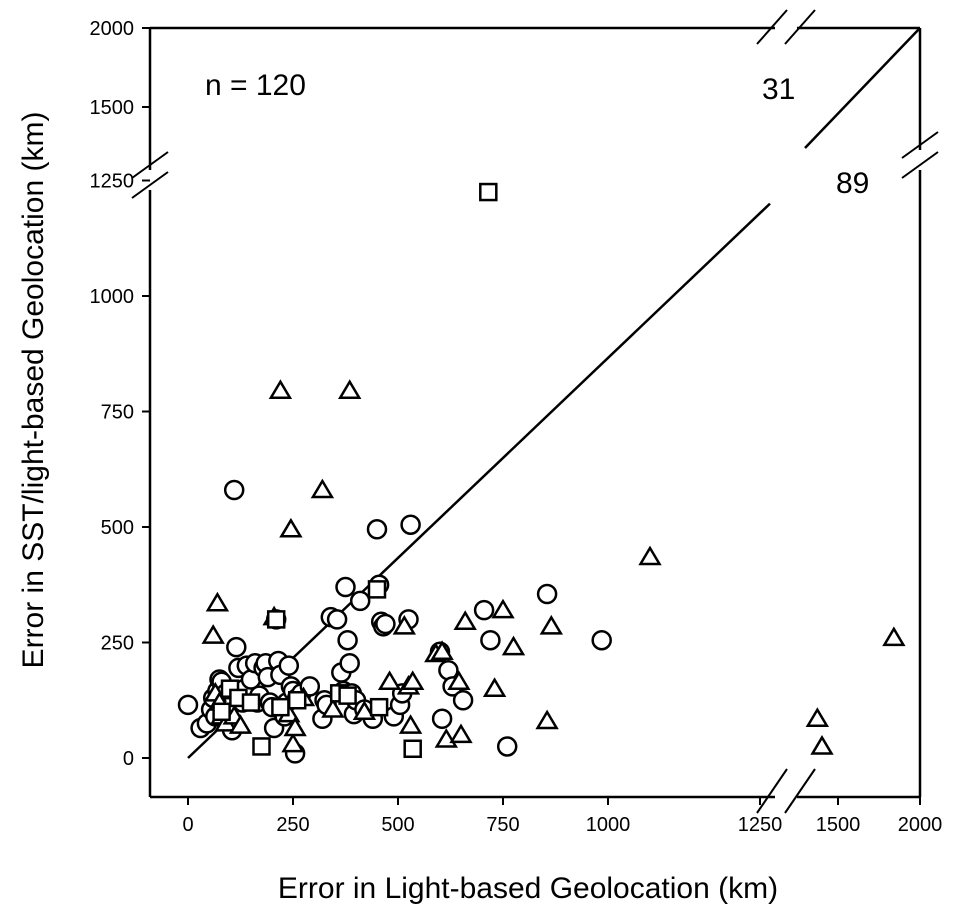 The height and width of the screenshot is (921, 956). I want to click on annotation-below-line-count: 89, so click(852, 183).